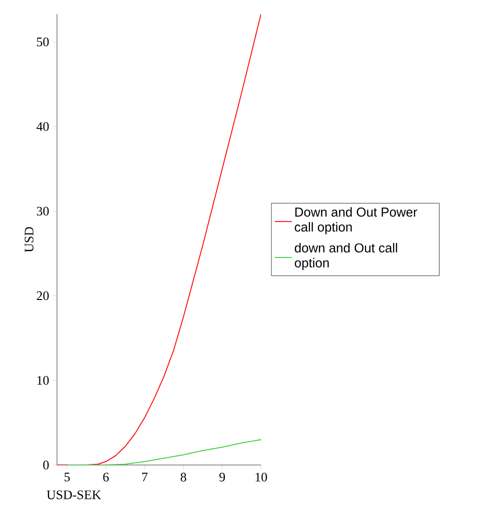 The image size is (504, 512). Describe the element at coordinates (346, 256) in the screenshot. I see `legend-label: down and Out call option` at that location.